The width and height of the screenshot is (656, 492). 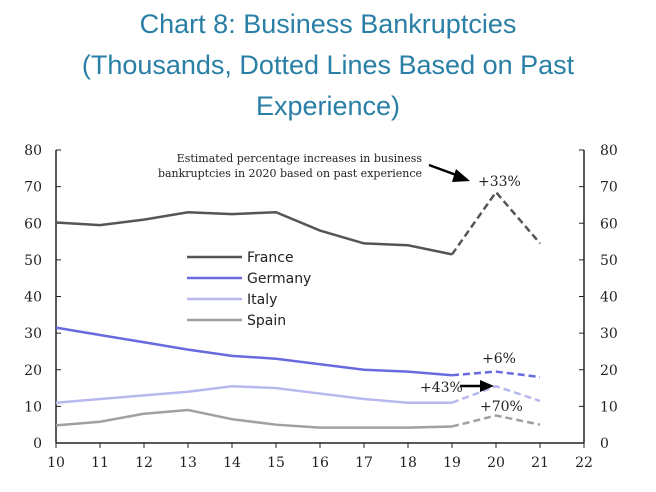 I want to click on germany-pct-label: +6%, so click(x=499, y=359).